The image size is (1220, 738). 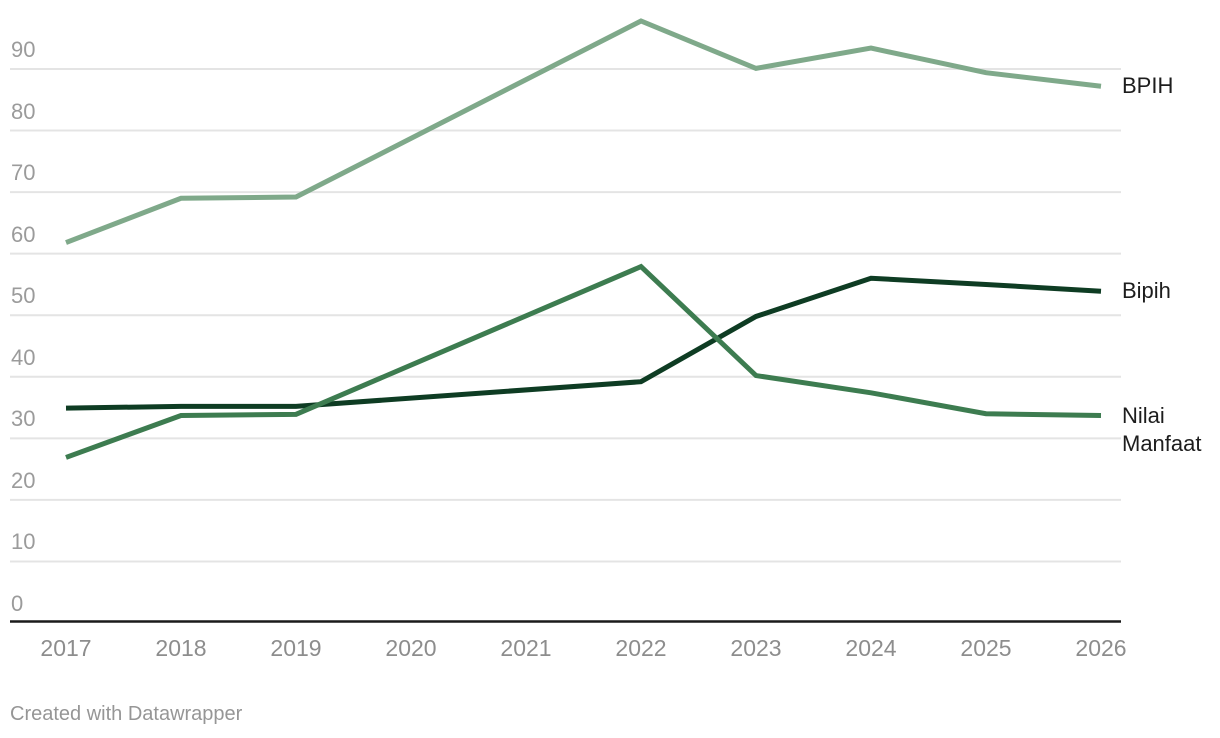 What do you see at coordinates (17, 603) in the screenshot?
I see `y-tick-label: 0` at bounding box center [17, 603].